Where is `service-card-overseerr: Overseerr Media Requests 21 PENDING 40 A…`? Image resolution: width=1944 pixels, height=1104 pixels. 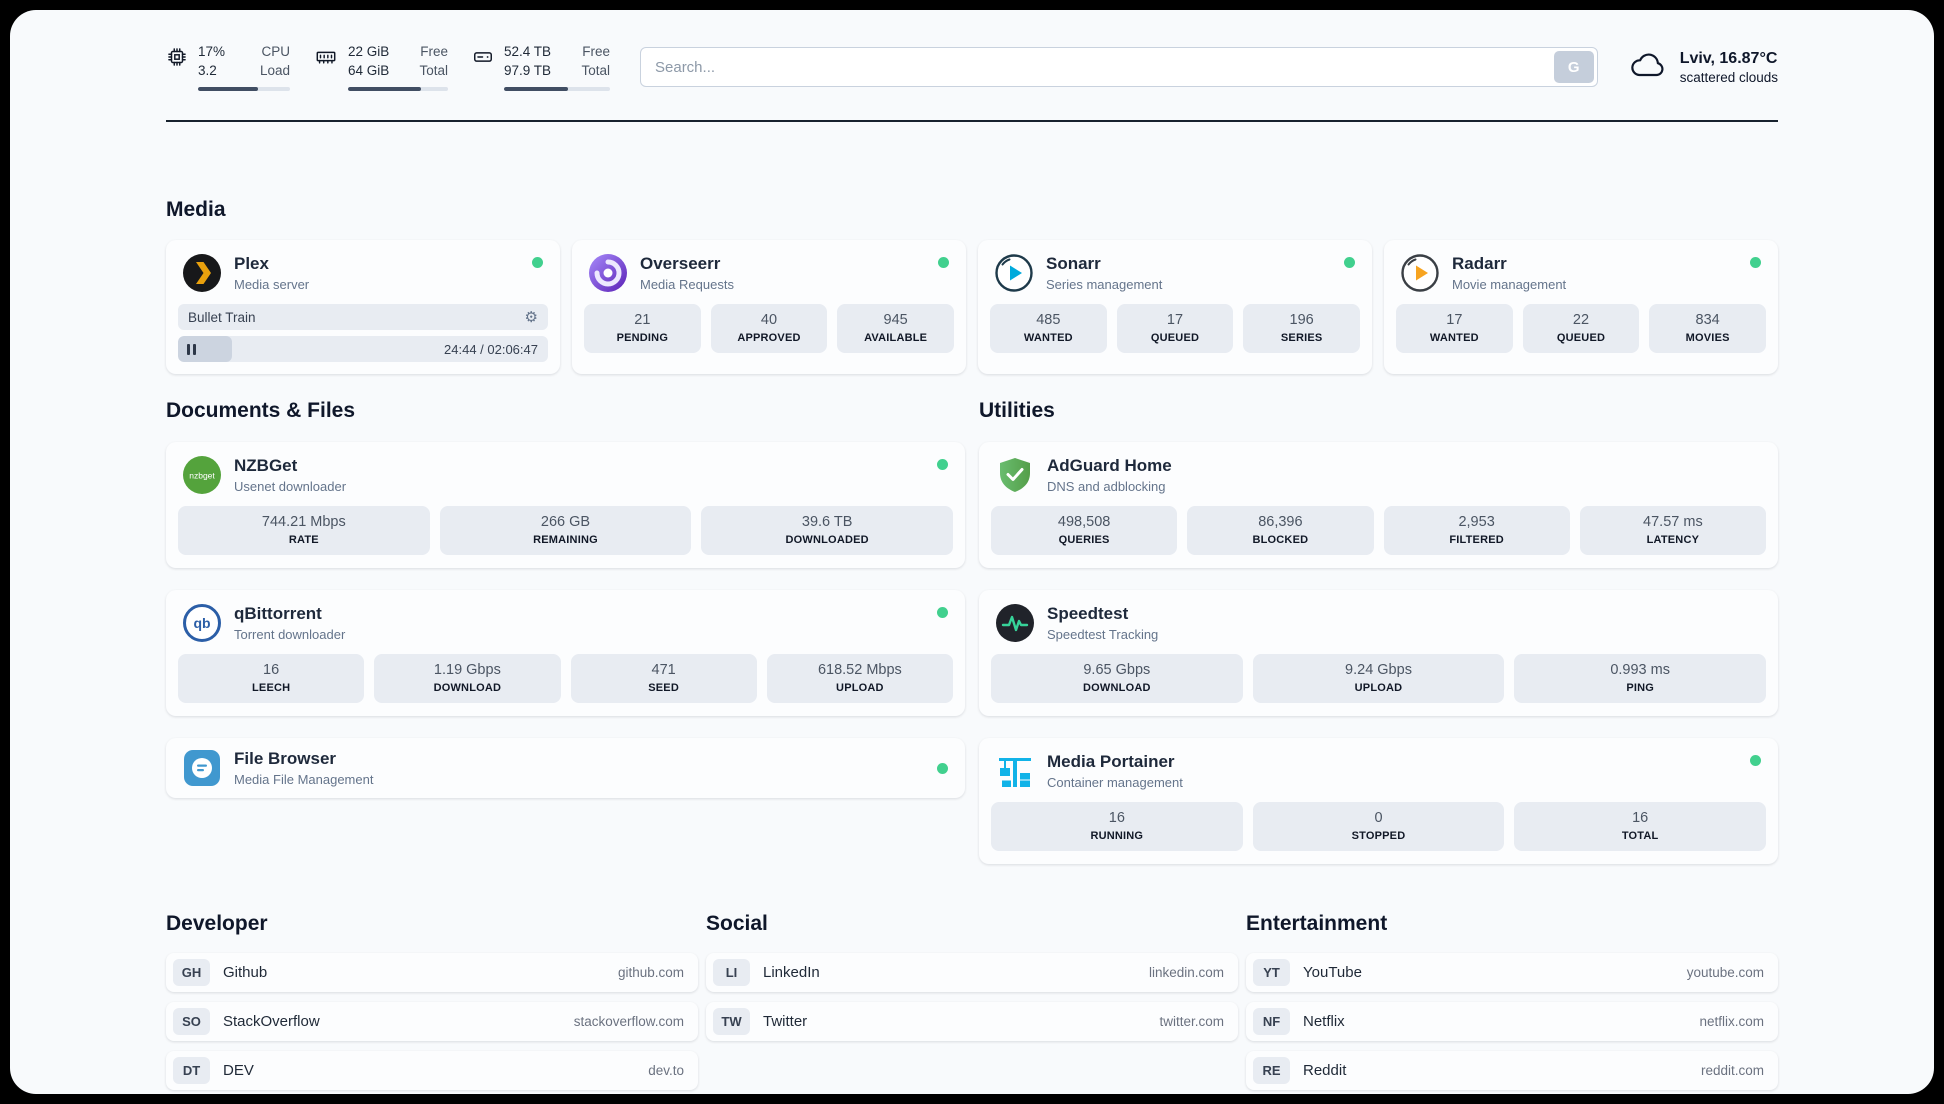 service-card-overseerr: Overseerr Media Requests 21 PENDING 40 A… is located at coordinates (769, 307).